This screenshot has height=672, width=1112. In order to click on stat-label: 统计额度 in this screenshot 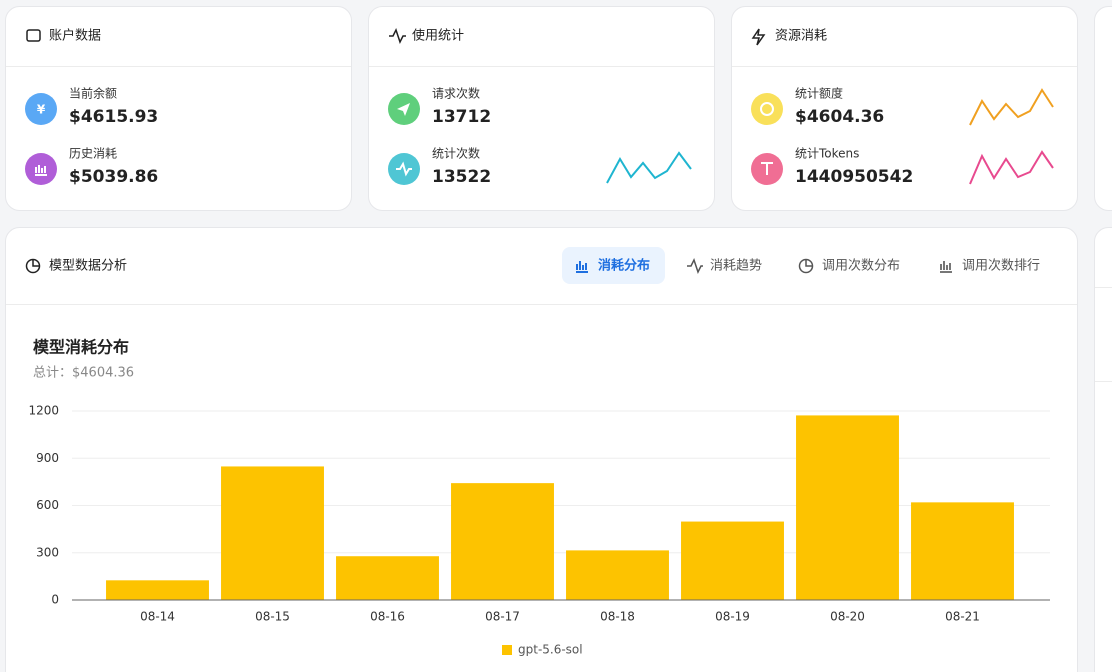, I will do `click(819, 93)`.